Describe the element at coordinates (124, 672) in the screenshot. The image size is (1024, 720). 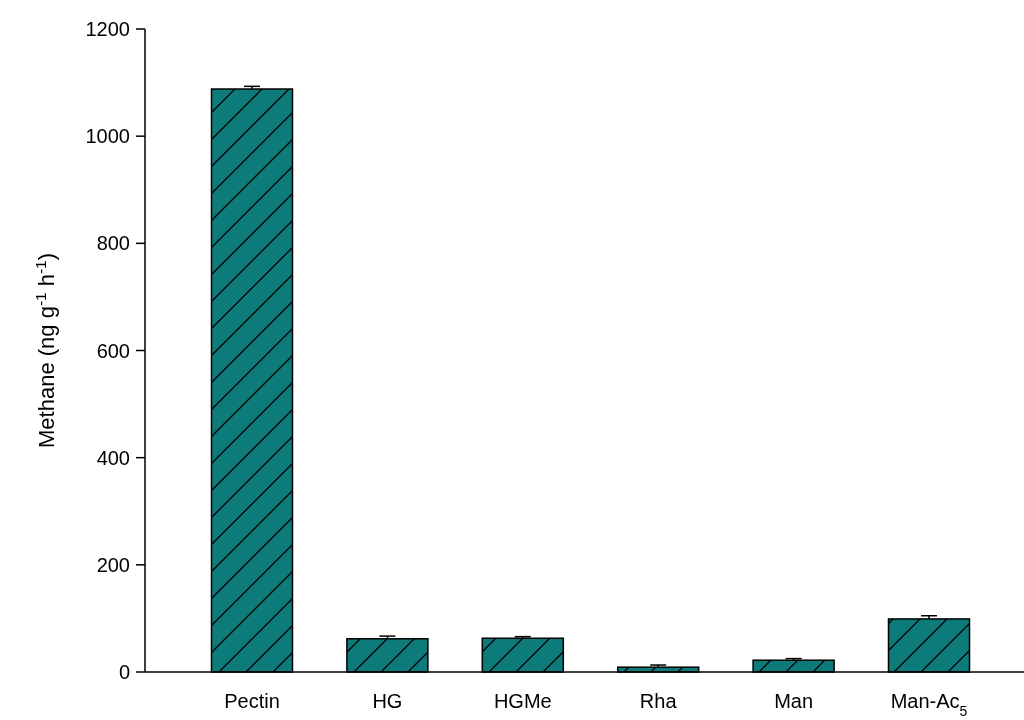
I see `y-tick-label: 0` at that location.